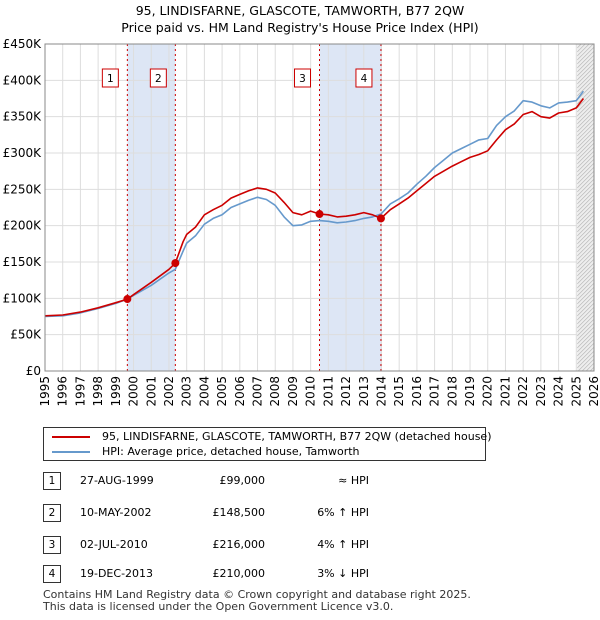  Describe the element at coordinates (52, 513) in the screenshot. I see `transaction-number: 2` at that location.